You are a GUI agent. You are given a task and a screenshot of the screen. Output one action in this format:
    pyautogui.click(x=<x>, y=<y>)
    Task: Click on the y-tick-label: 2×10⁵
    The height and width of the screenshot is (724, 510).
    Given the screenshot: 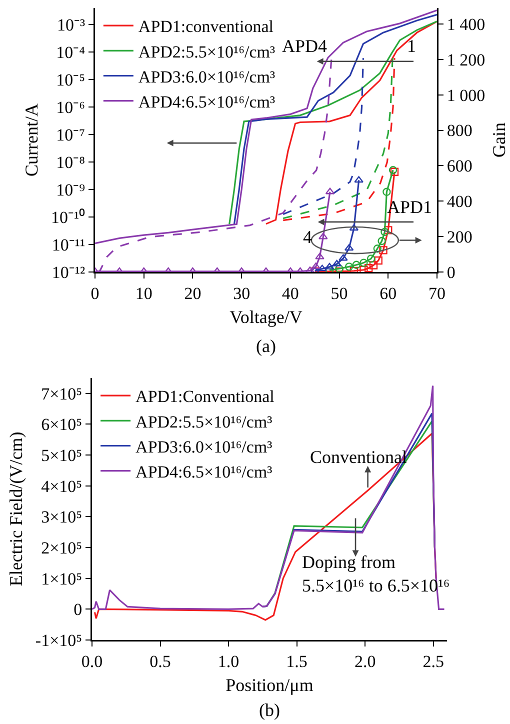 What is the action you would take?
    pyautogui.click(x=61, y=548)
    